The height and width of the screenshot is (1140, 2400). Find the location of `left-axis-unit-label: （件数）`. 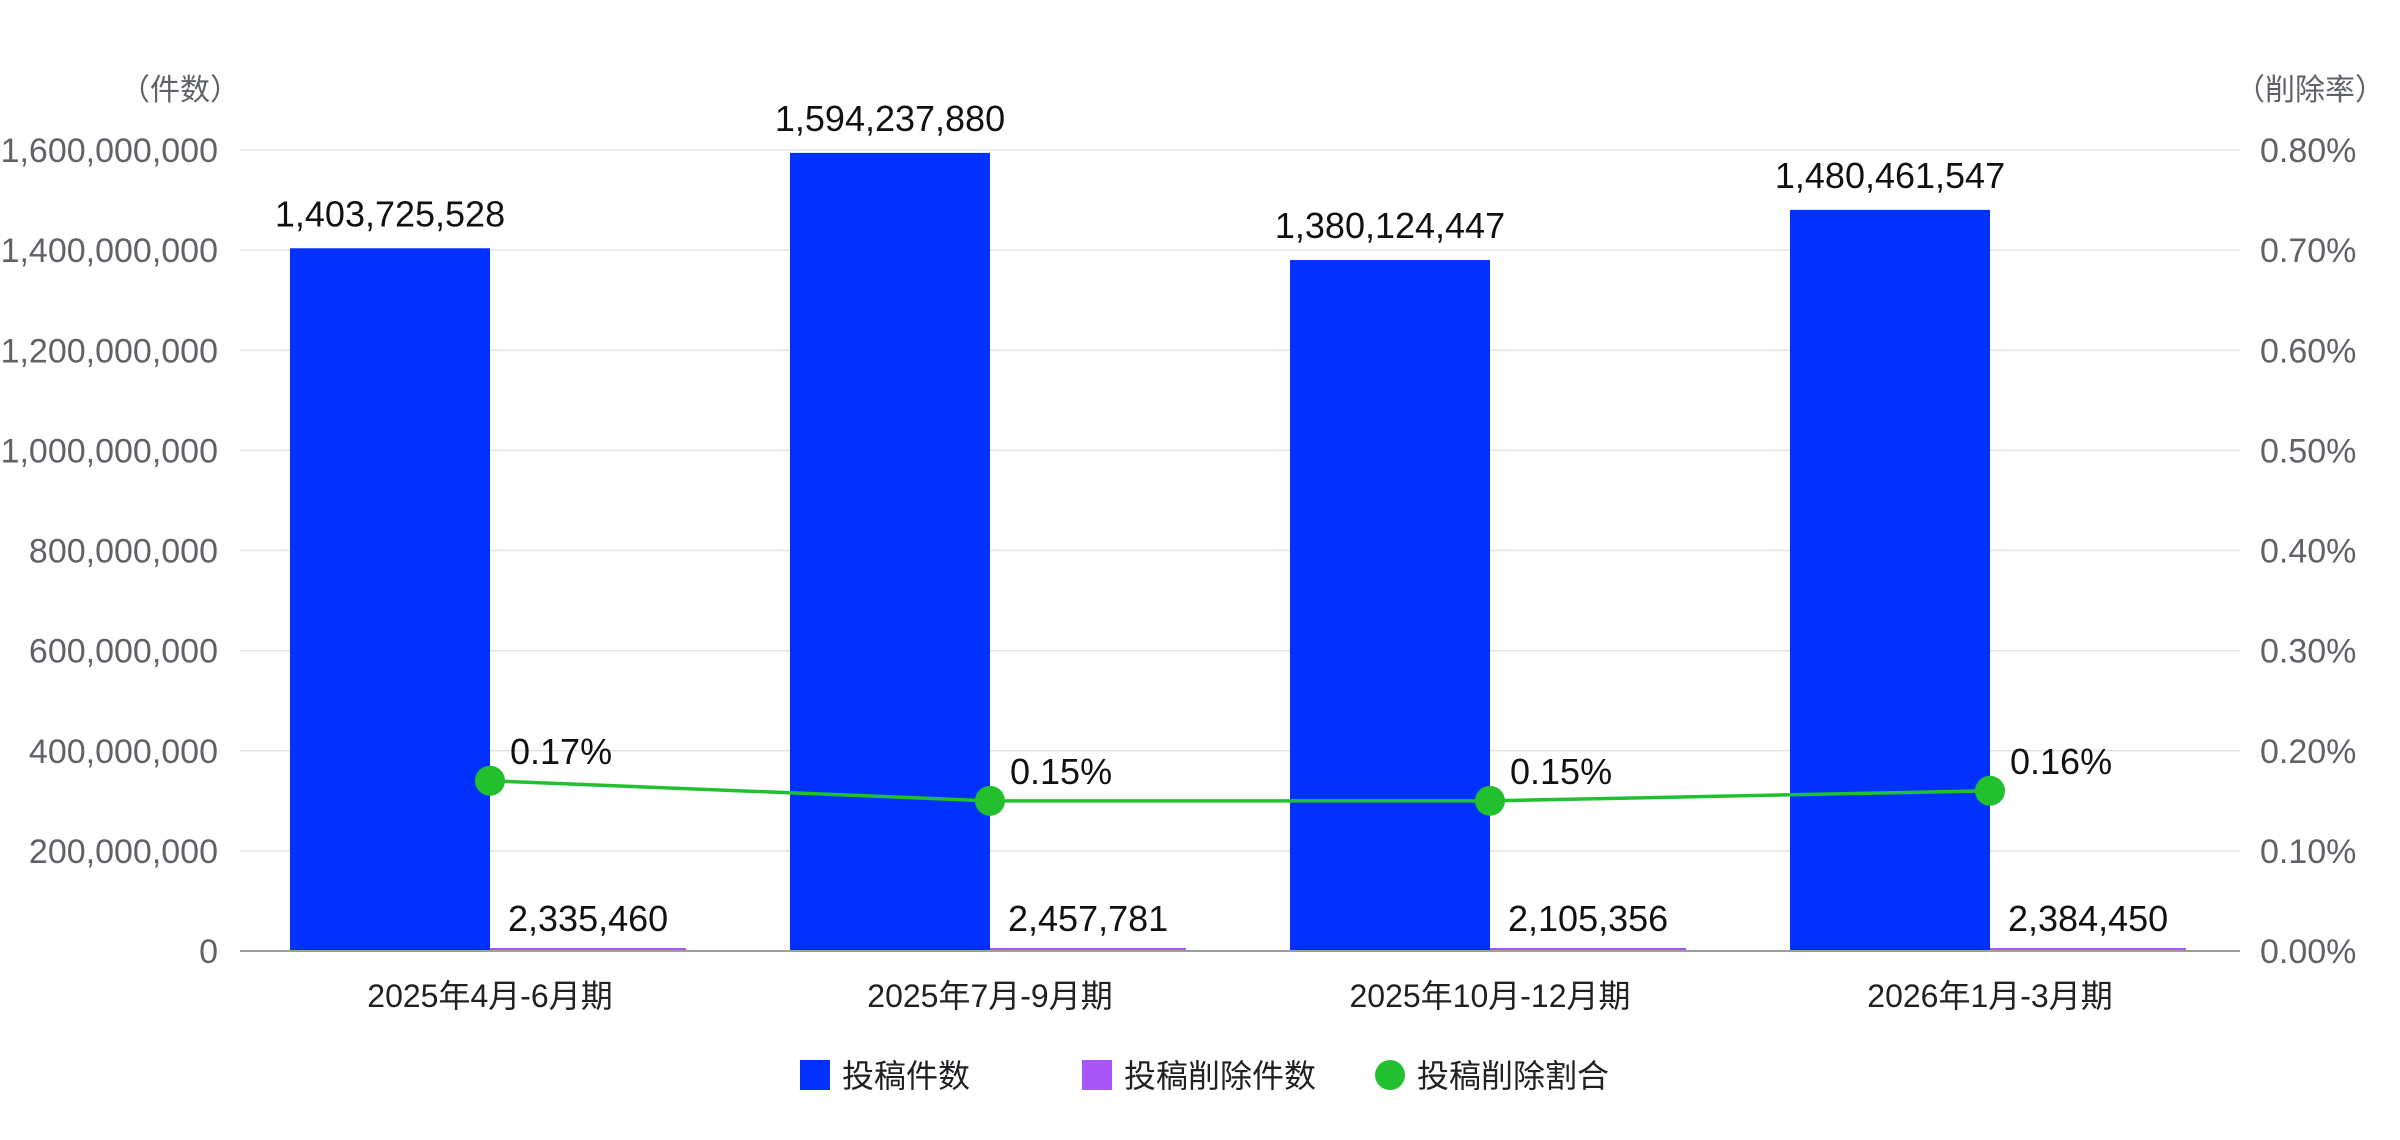

left-axis-unit-label: （件数） is located at coordinates (180, 90).